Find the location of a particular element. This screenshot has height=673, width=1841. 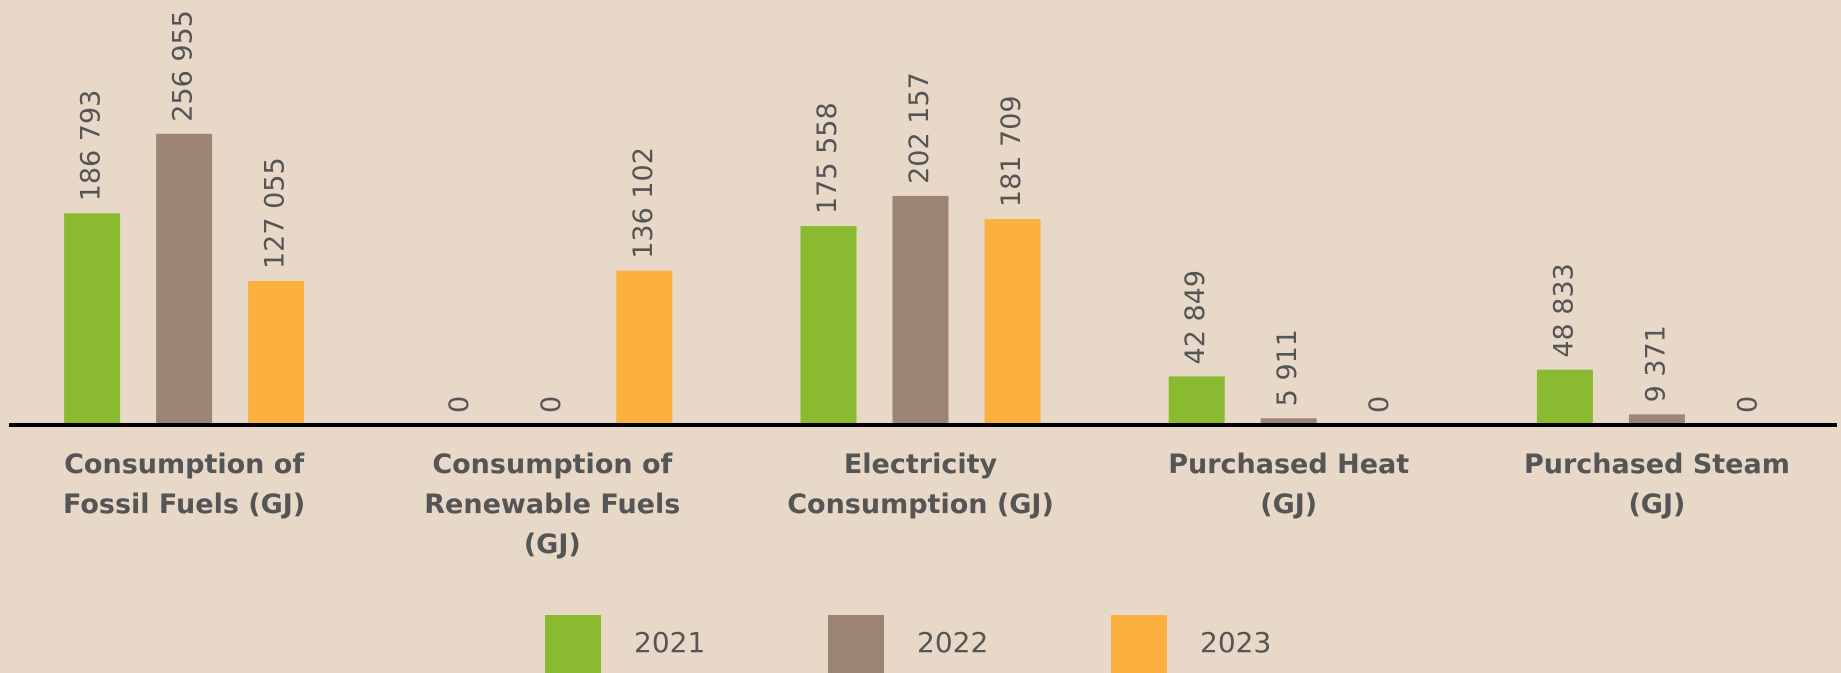

value-label: 256 955 is located at coordinates (183, 66).